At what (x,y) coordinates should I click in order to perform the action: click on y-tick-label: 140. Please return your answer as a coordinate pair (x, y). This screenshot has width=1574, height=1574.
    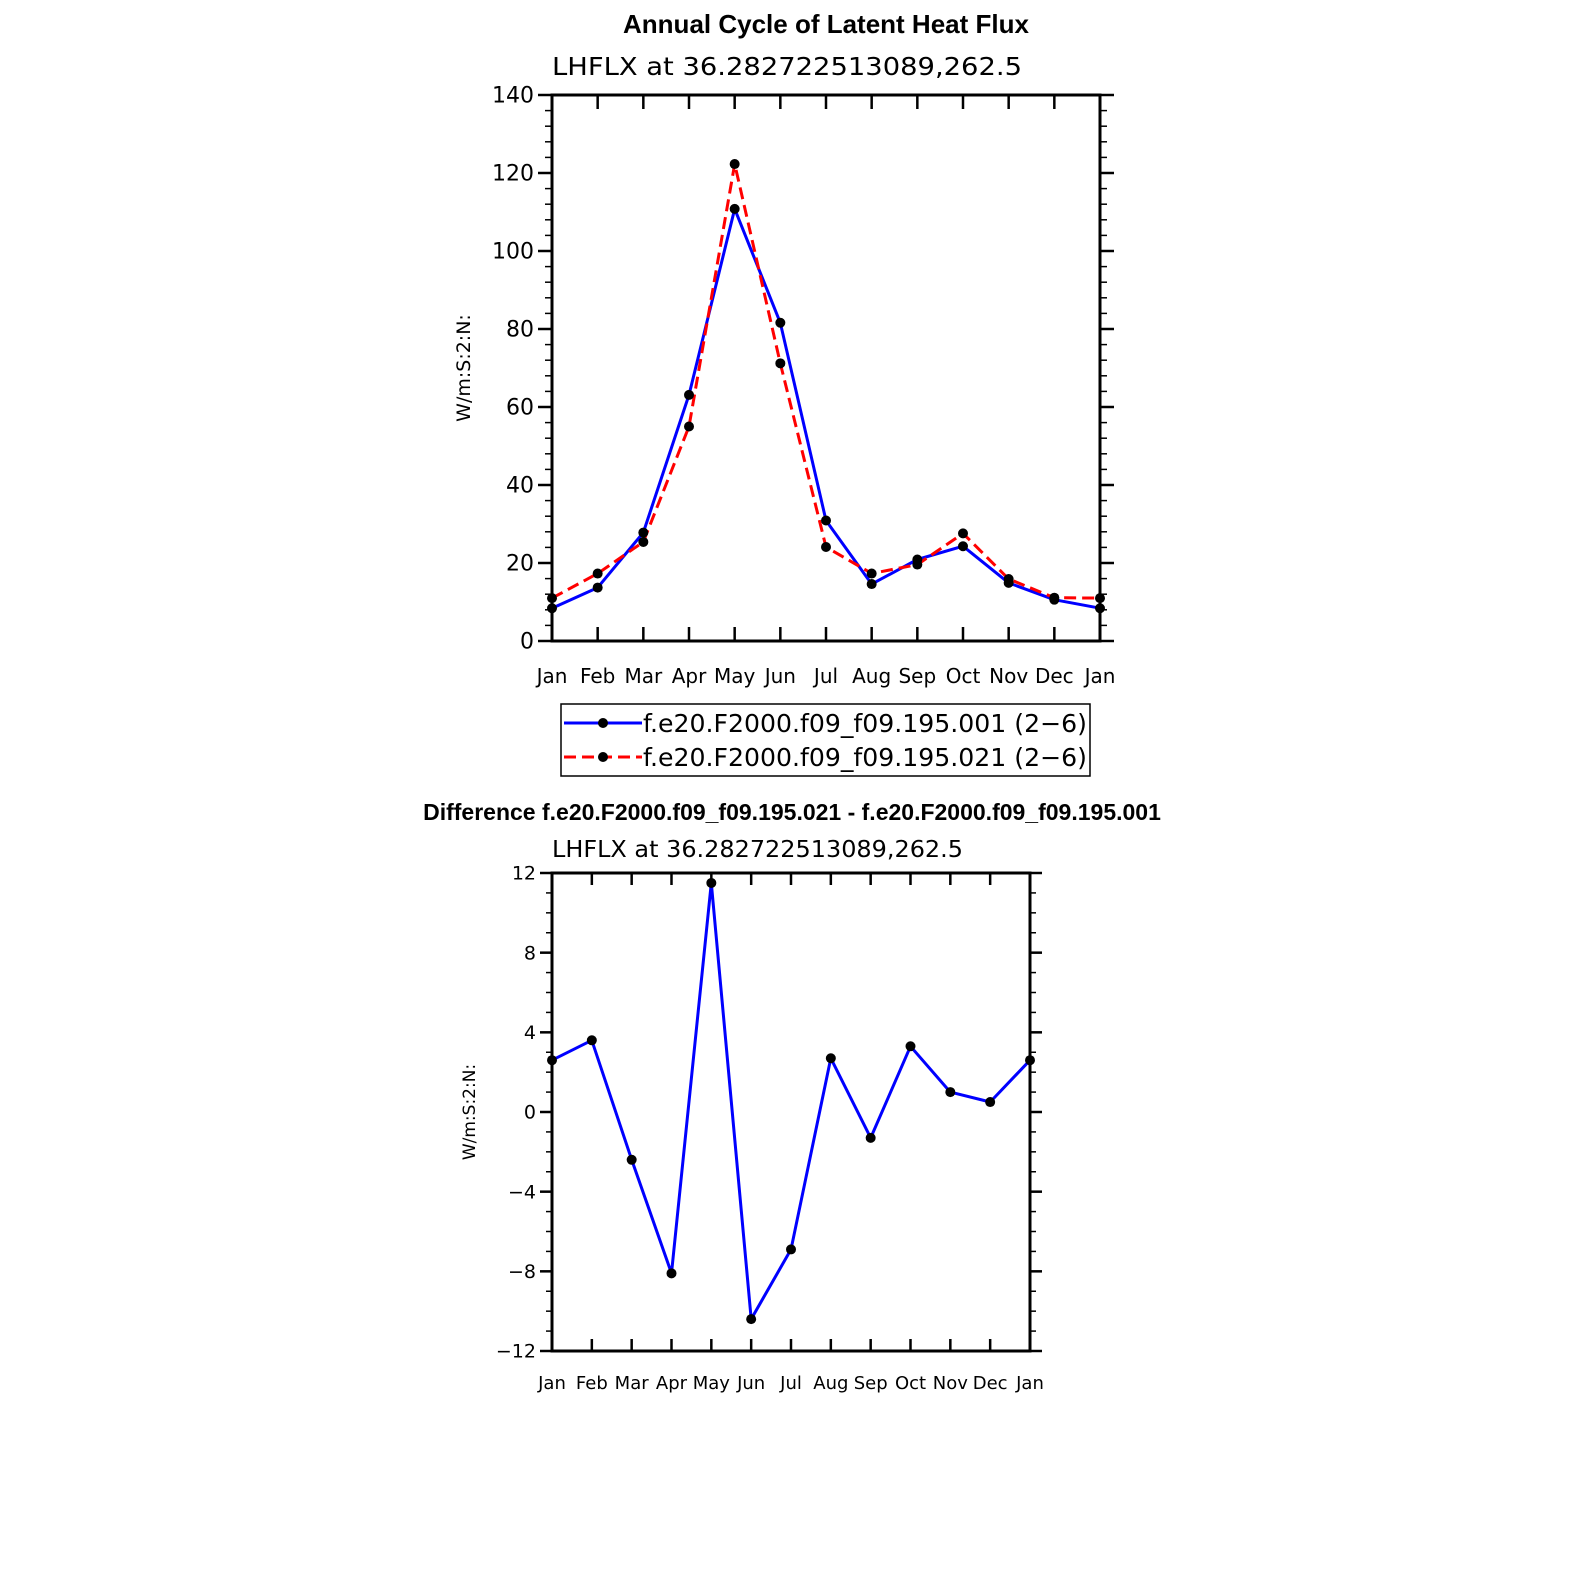
    Looking at the image, I should click on (513, 96).